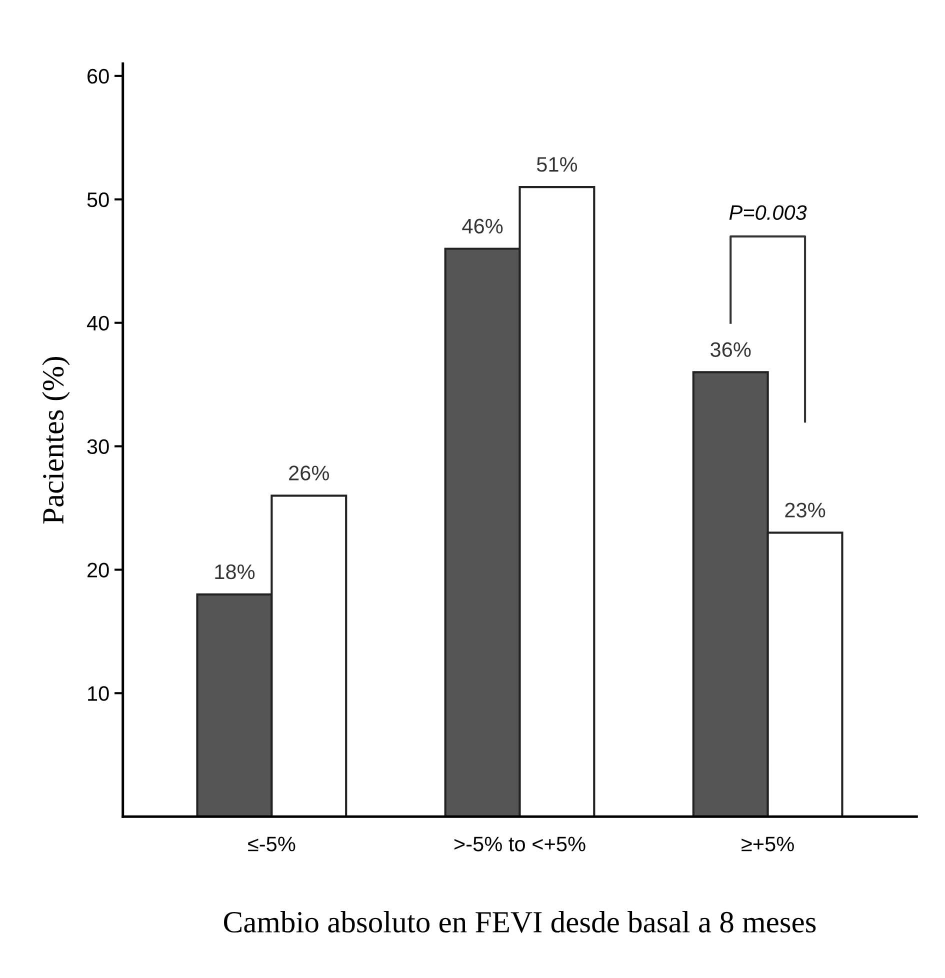 The height and width of the screenshot is (978, 945). What do you see at coordinates (520, 922) in the screenshot?
I see `x-axis-title: Cambio absoluto en FEVI desde basal a 8 meses` at bounding box center [520, 922].